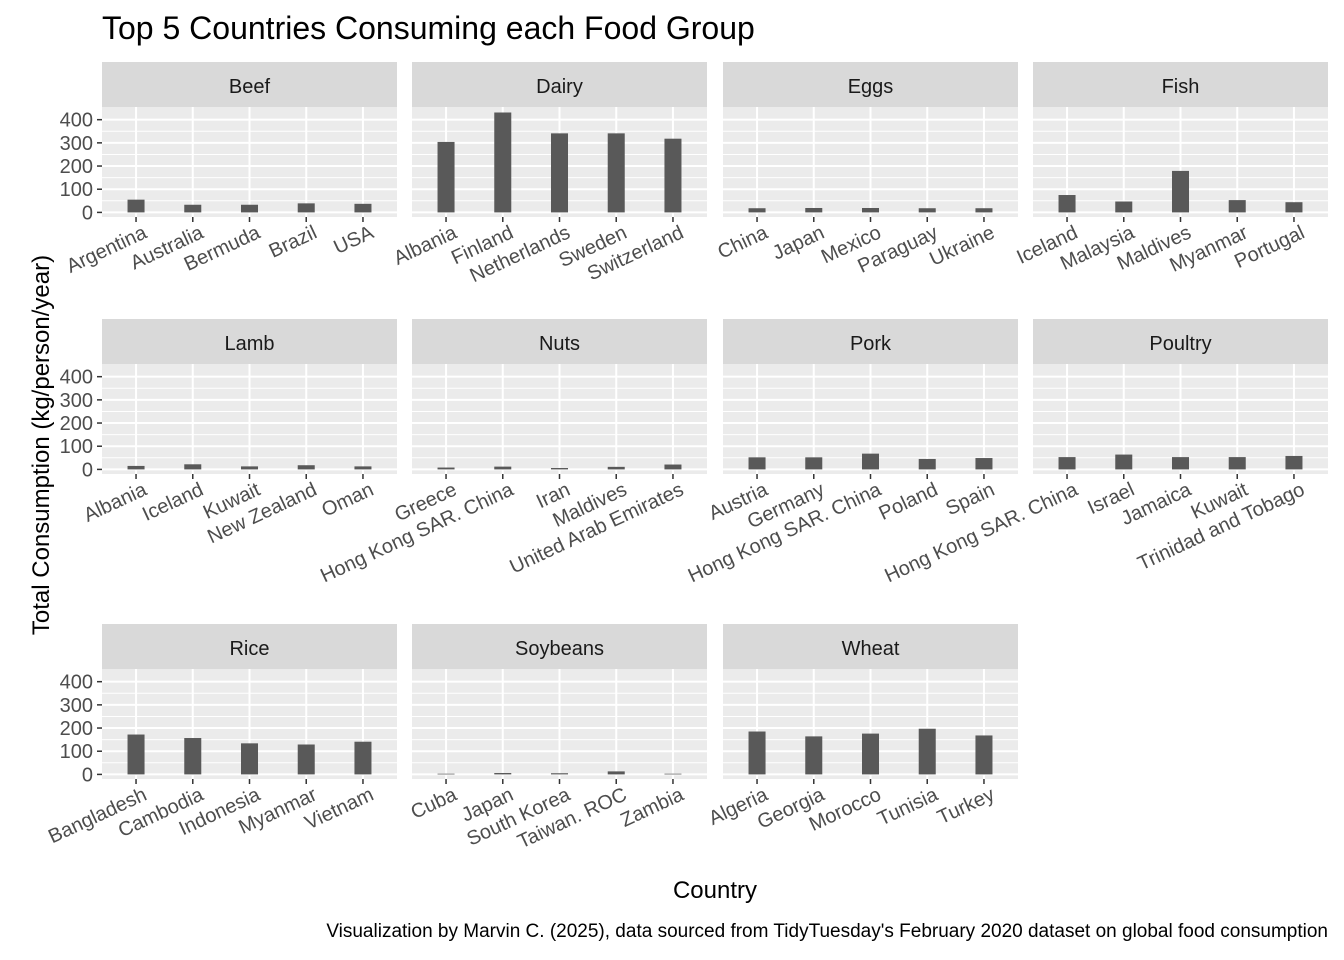 The width and height of the screenshot is (1344, 960). I want to click on x-tick-label: China, so click(742, 242).